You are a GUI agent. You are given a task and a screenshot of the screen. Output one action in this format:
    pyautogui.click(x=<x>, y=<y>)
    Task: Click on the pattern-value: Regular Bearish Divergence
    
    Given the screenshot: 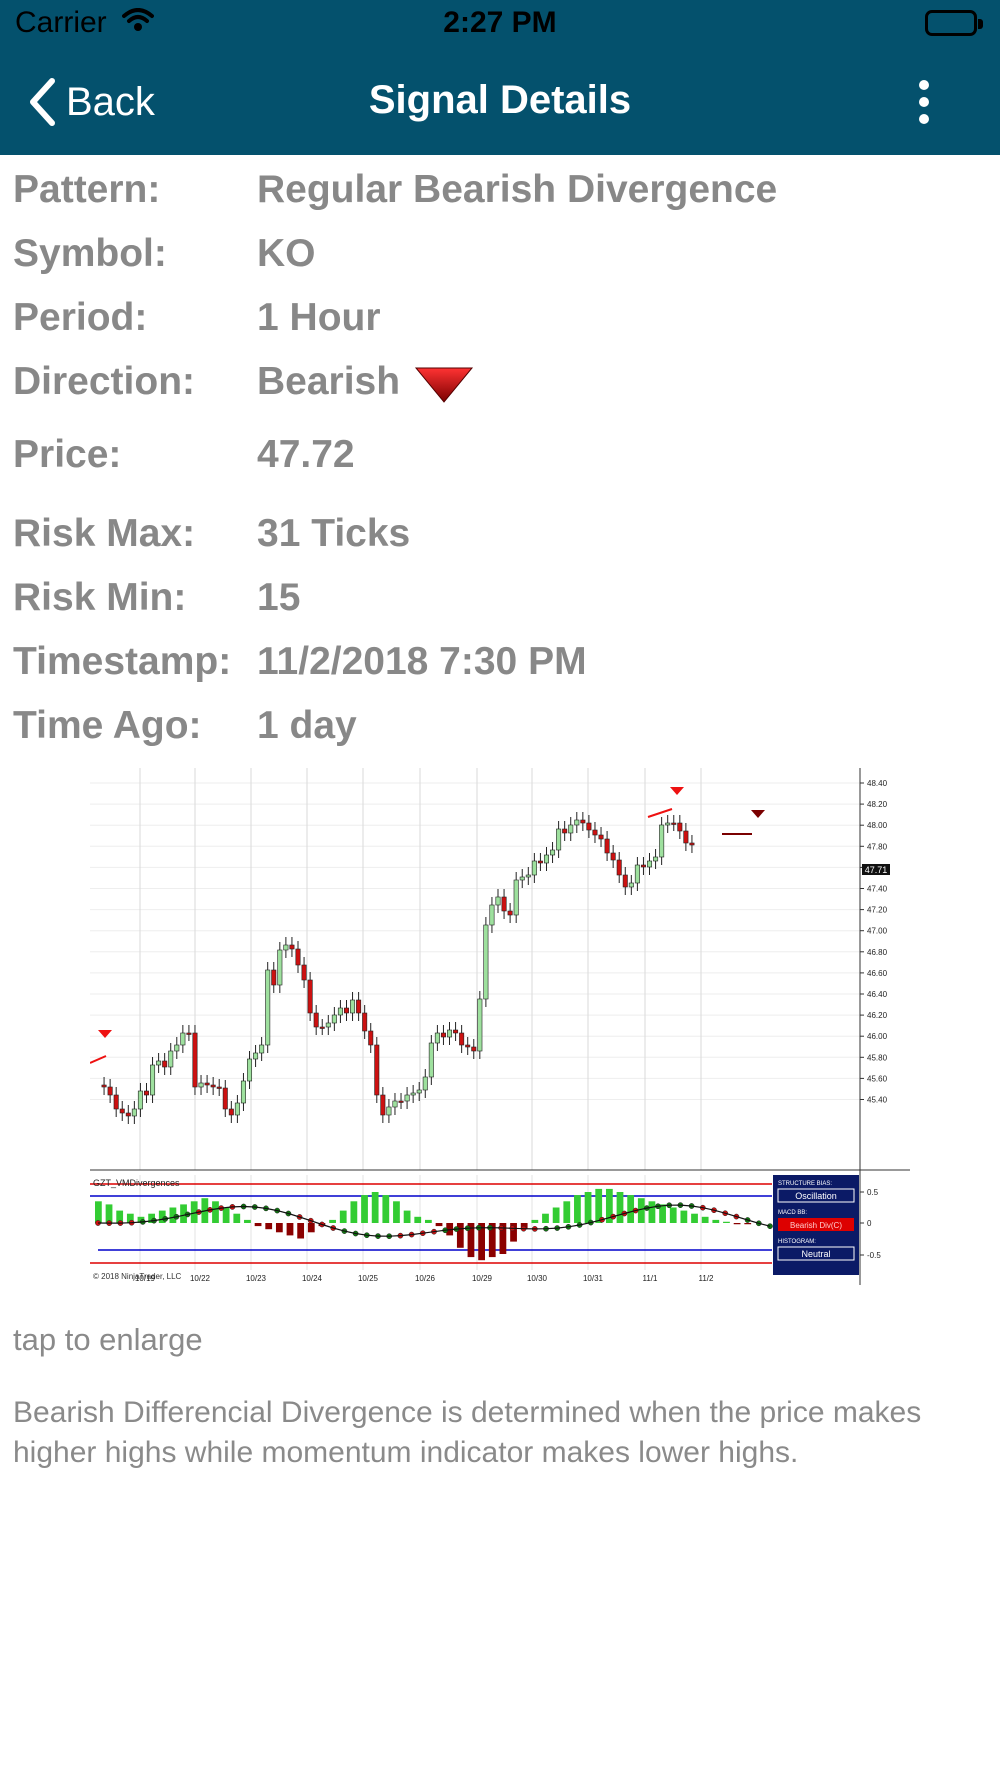 What is the action you would take?
    pyautogui.click(x=517, y=189)
    